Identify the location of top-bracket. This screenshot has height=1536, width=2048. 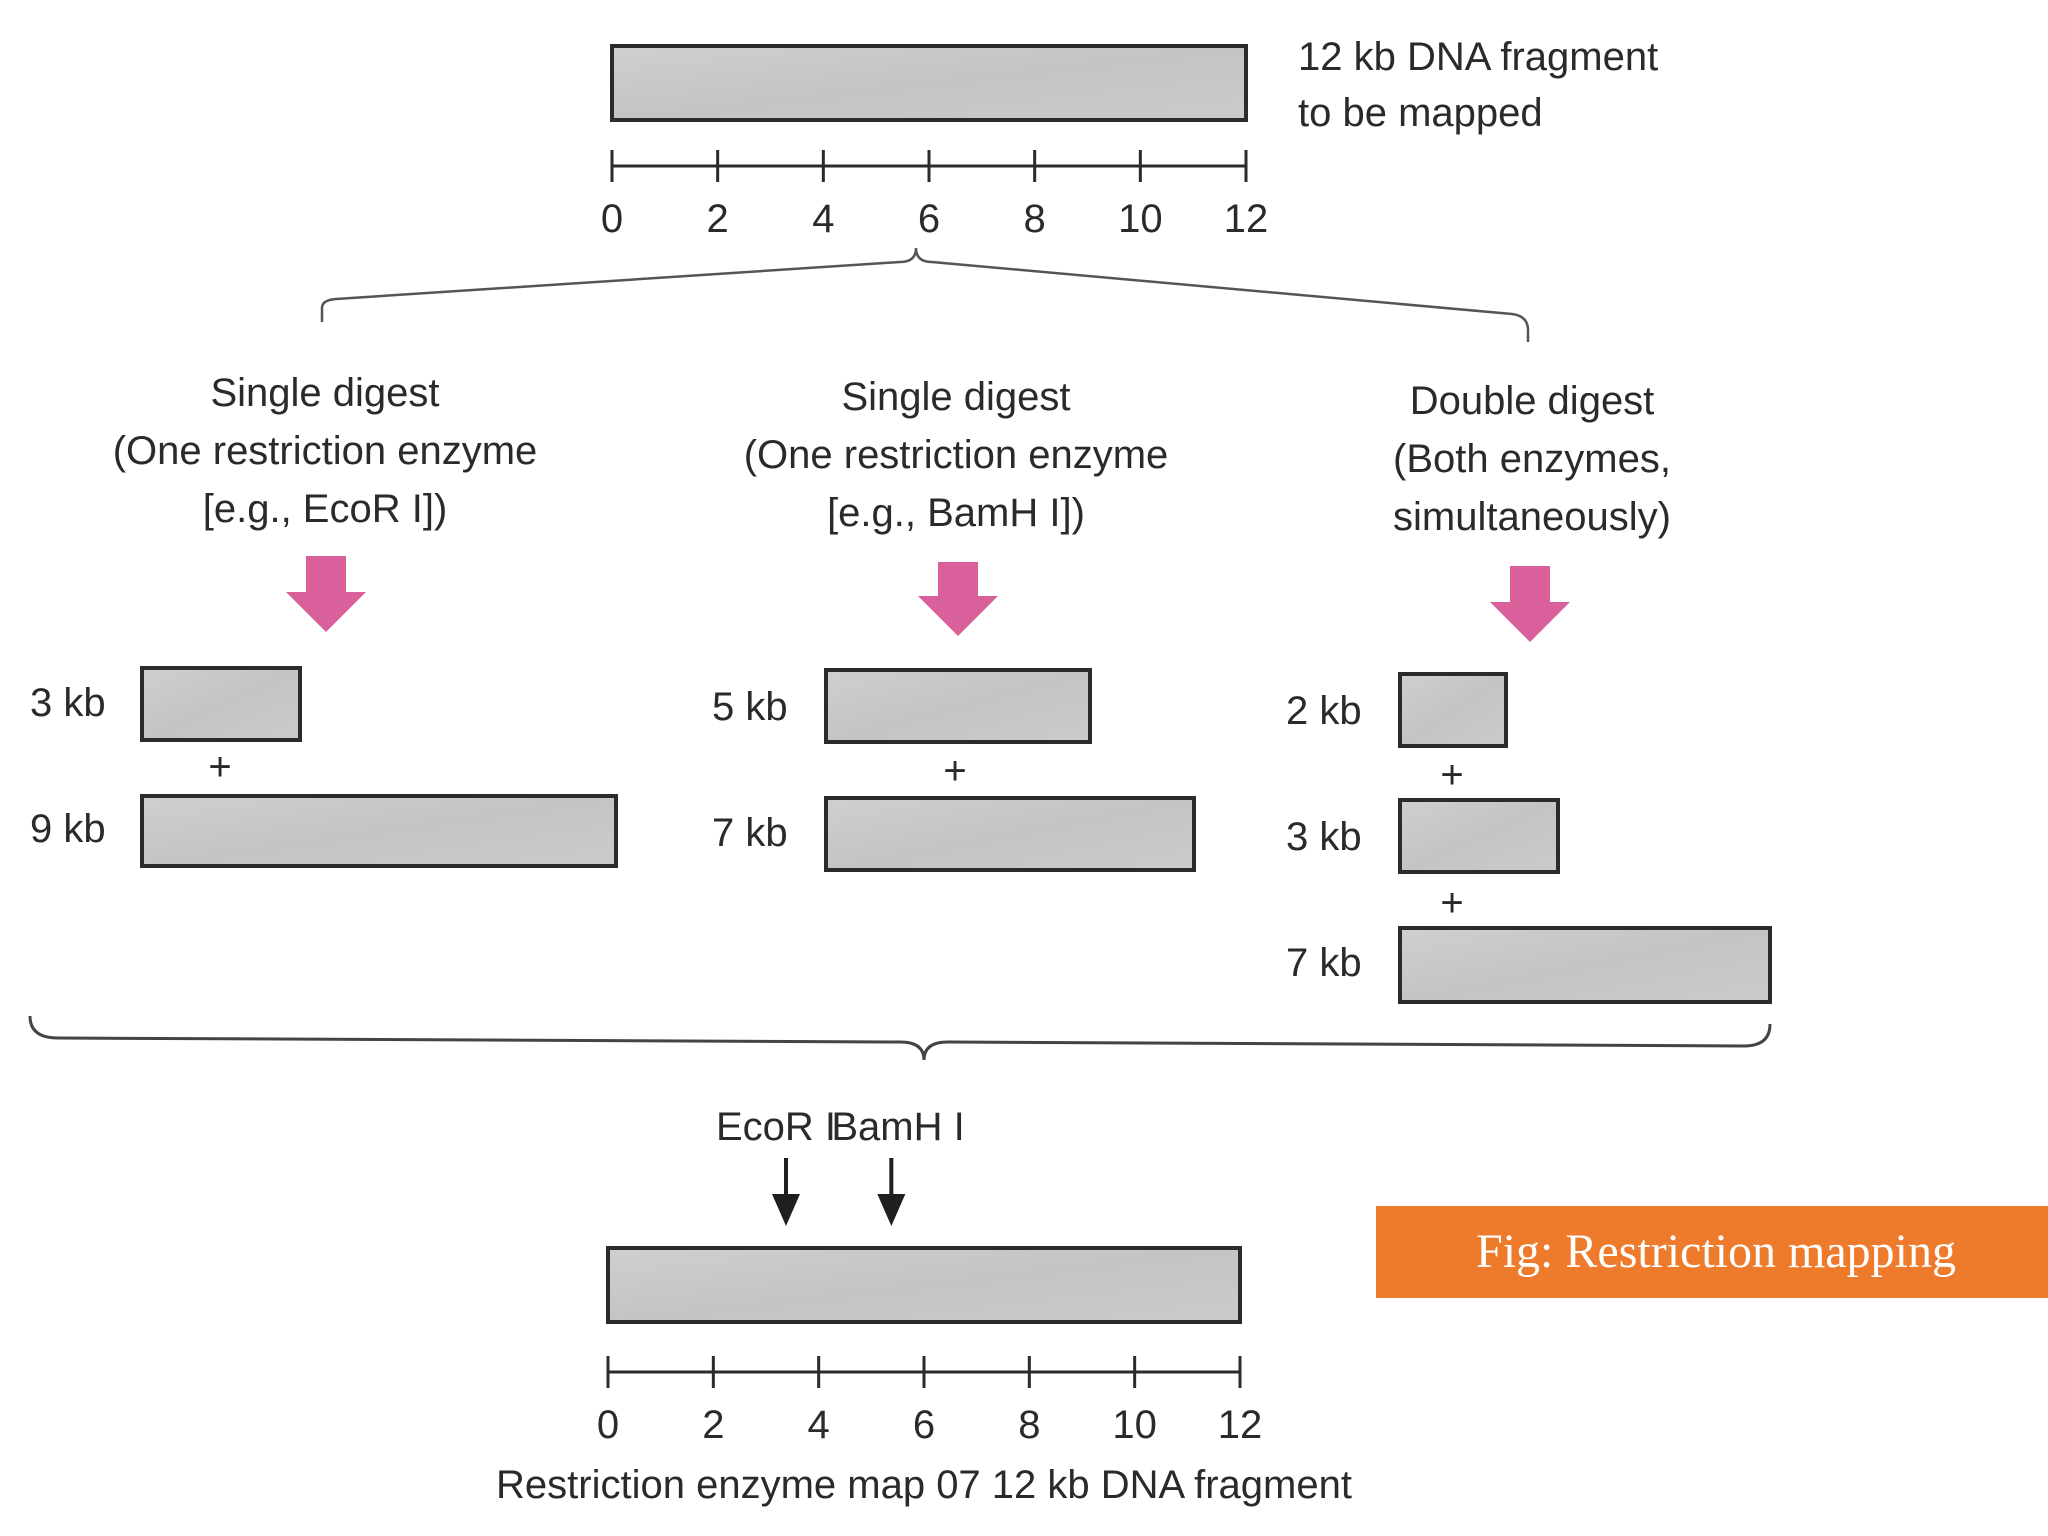
(925, 294).